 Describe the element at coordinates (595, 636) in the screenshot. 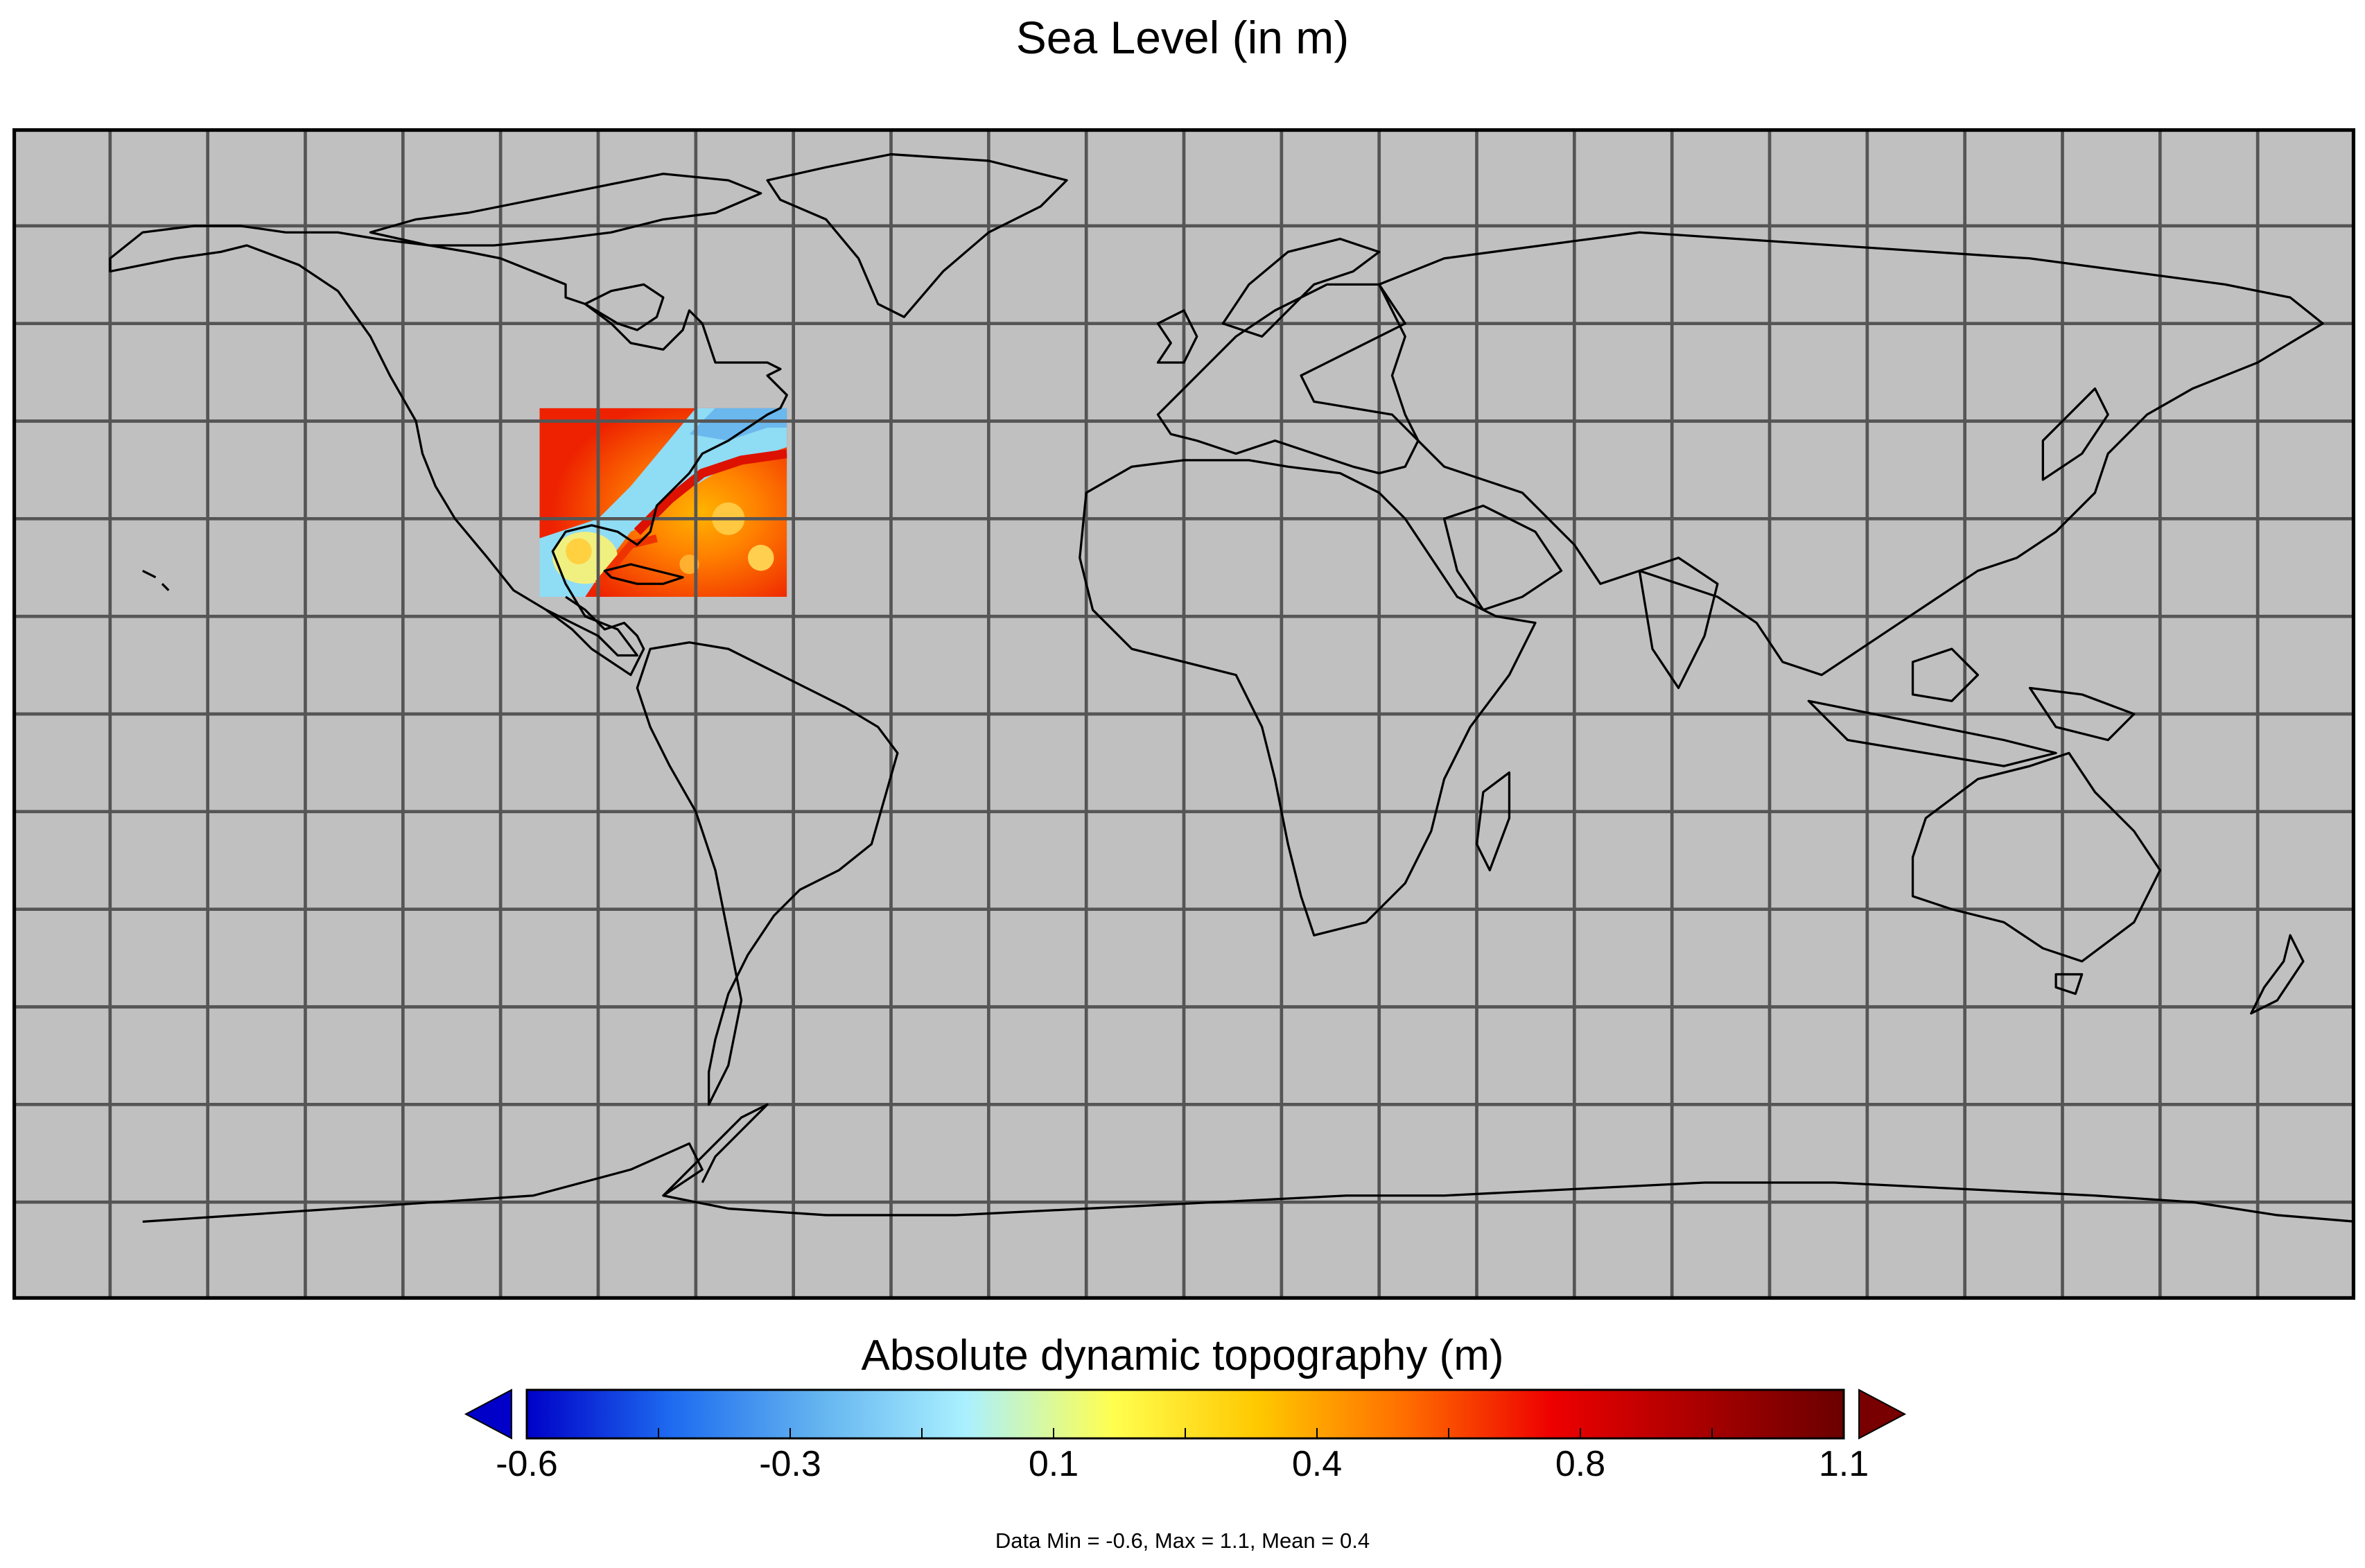

I see `central-america-coast` at that location.